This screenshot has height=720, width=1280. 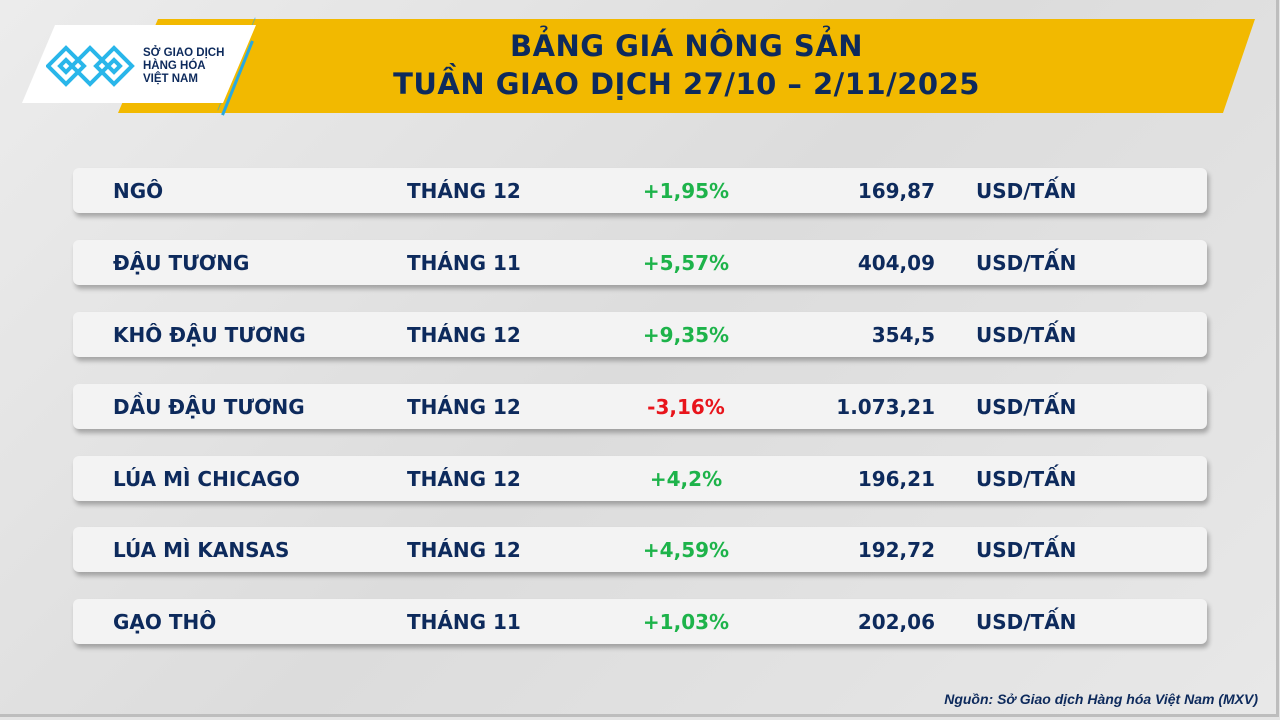 What do you see at coordinates (184, 53) in the screenshot?
I see `logo-line: SỞ GIAO DỊCH` at bounding box center [184, 53].